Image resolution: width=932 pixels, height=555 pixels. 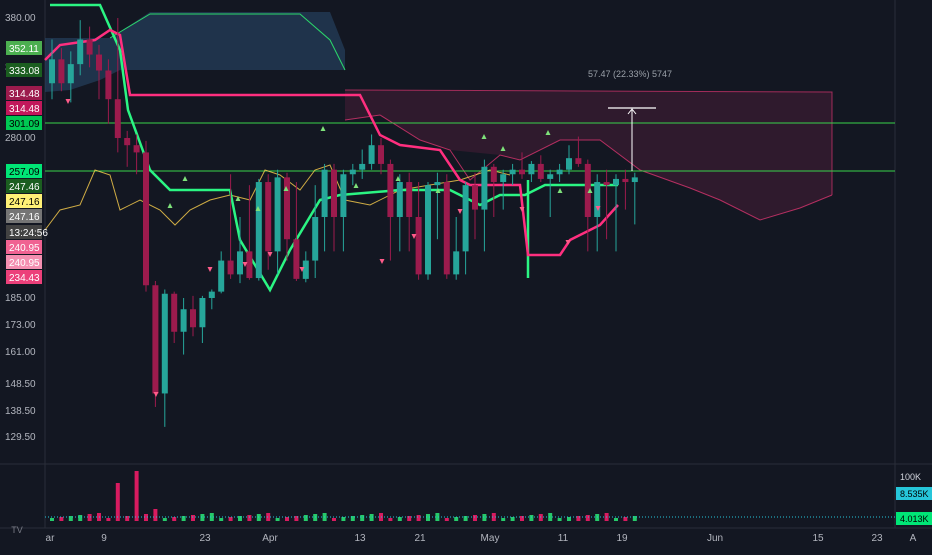 I want to click on x-tick-label: 9, so click(x=104, y=538).